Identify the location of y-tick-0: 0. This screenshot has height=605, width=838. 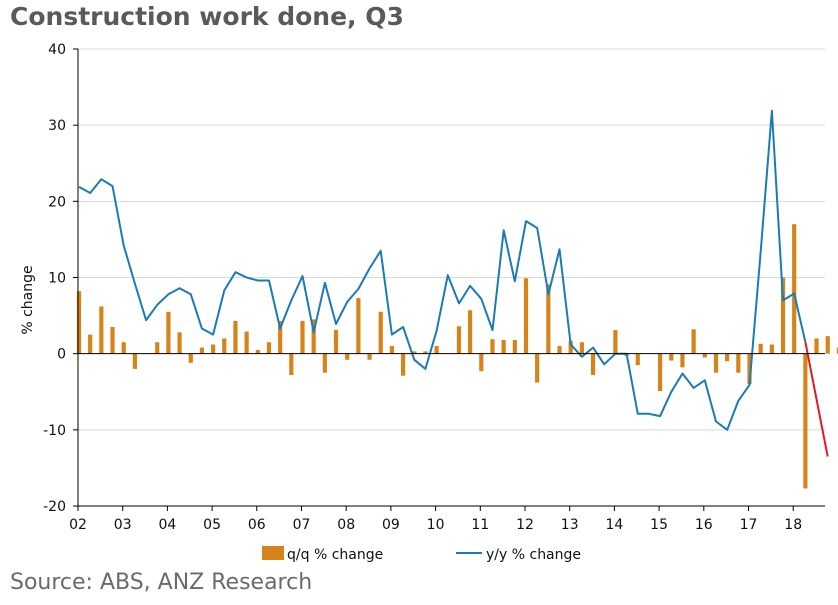
(61, 355).